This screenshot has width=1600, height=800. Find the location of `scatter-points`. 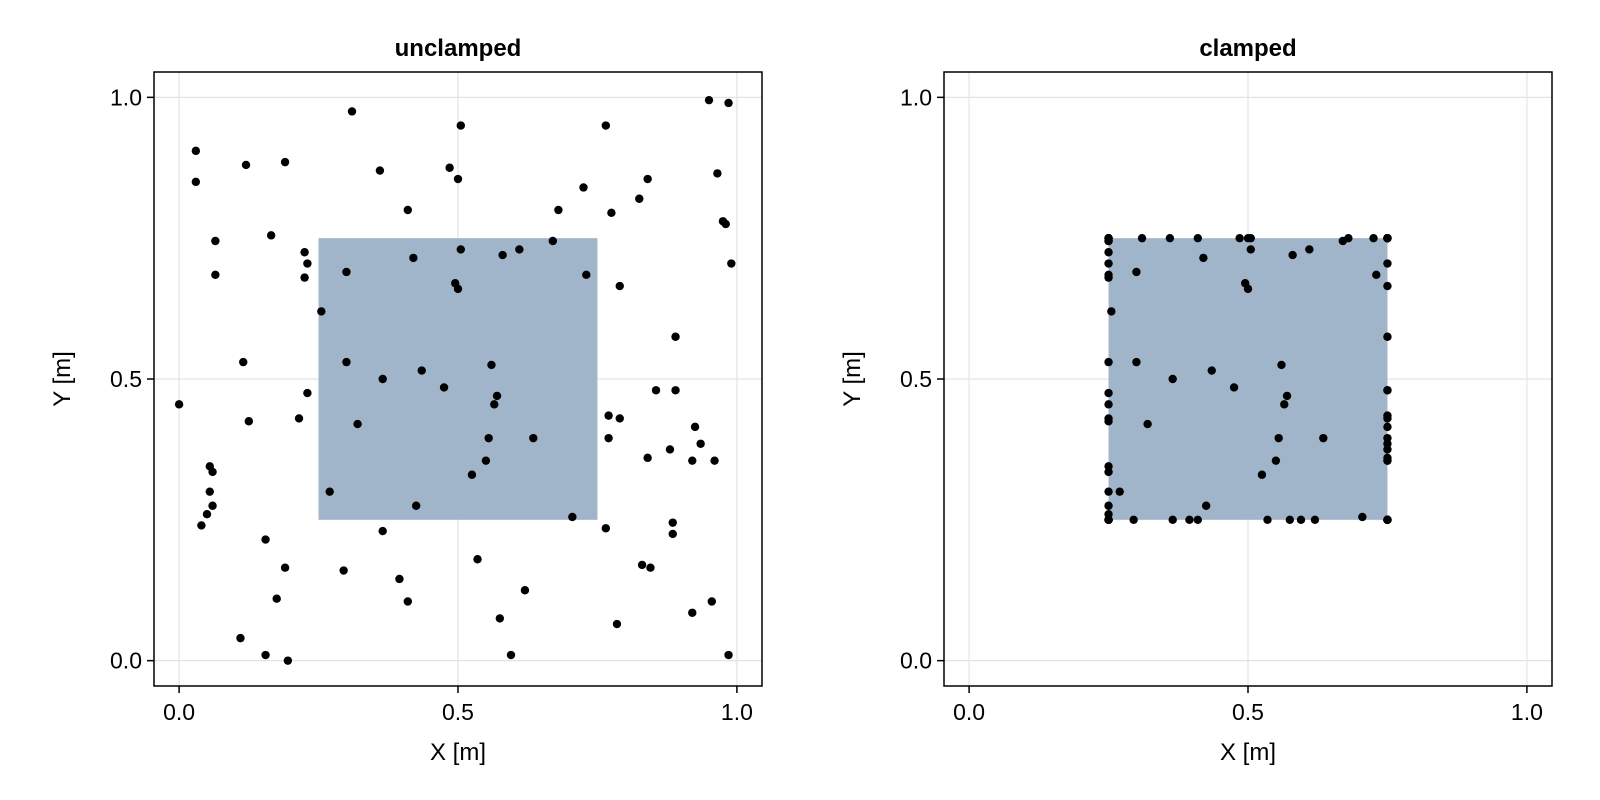

scatter-points is located at coordinates (1248, 379).